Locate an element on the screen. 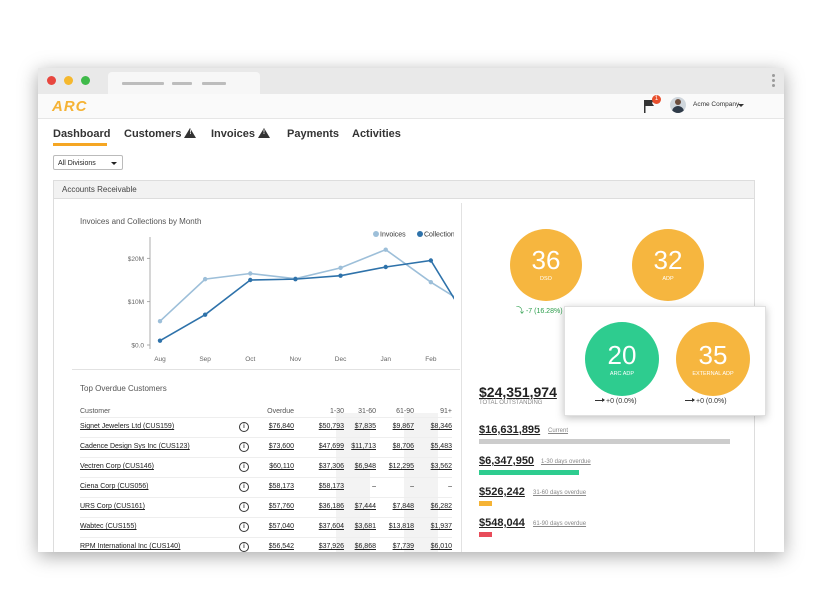 The width and height of the screenshot is (820, 592). flag-icon is located at coordinates (649, 106).